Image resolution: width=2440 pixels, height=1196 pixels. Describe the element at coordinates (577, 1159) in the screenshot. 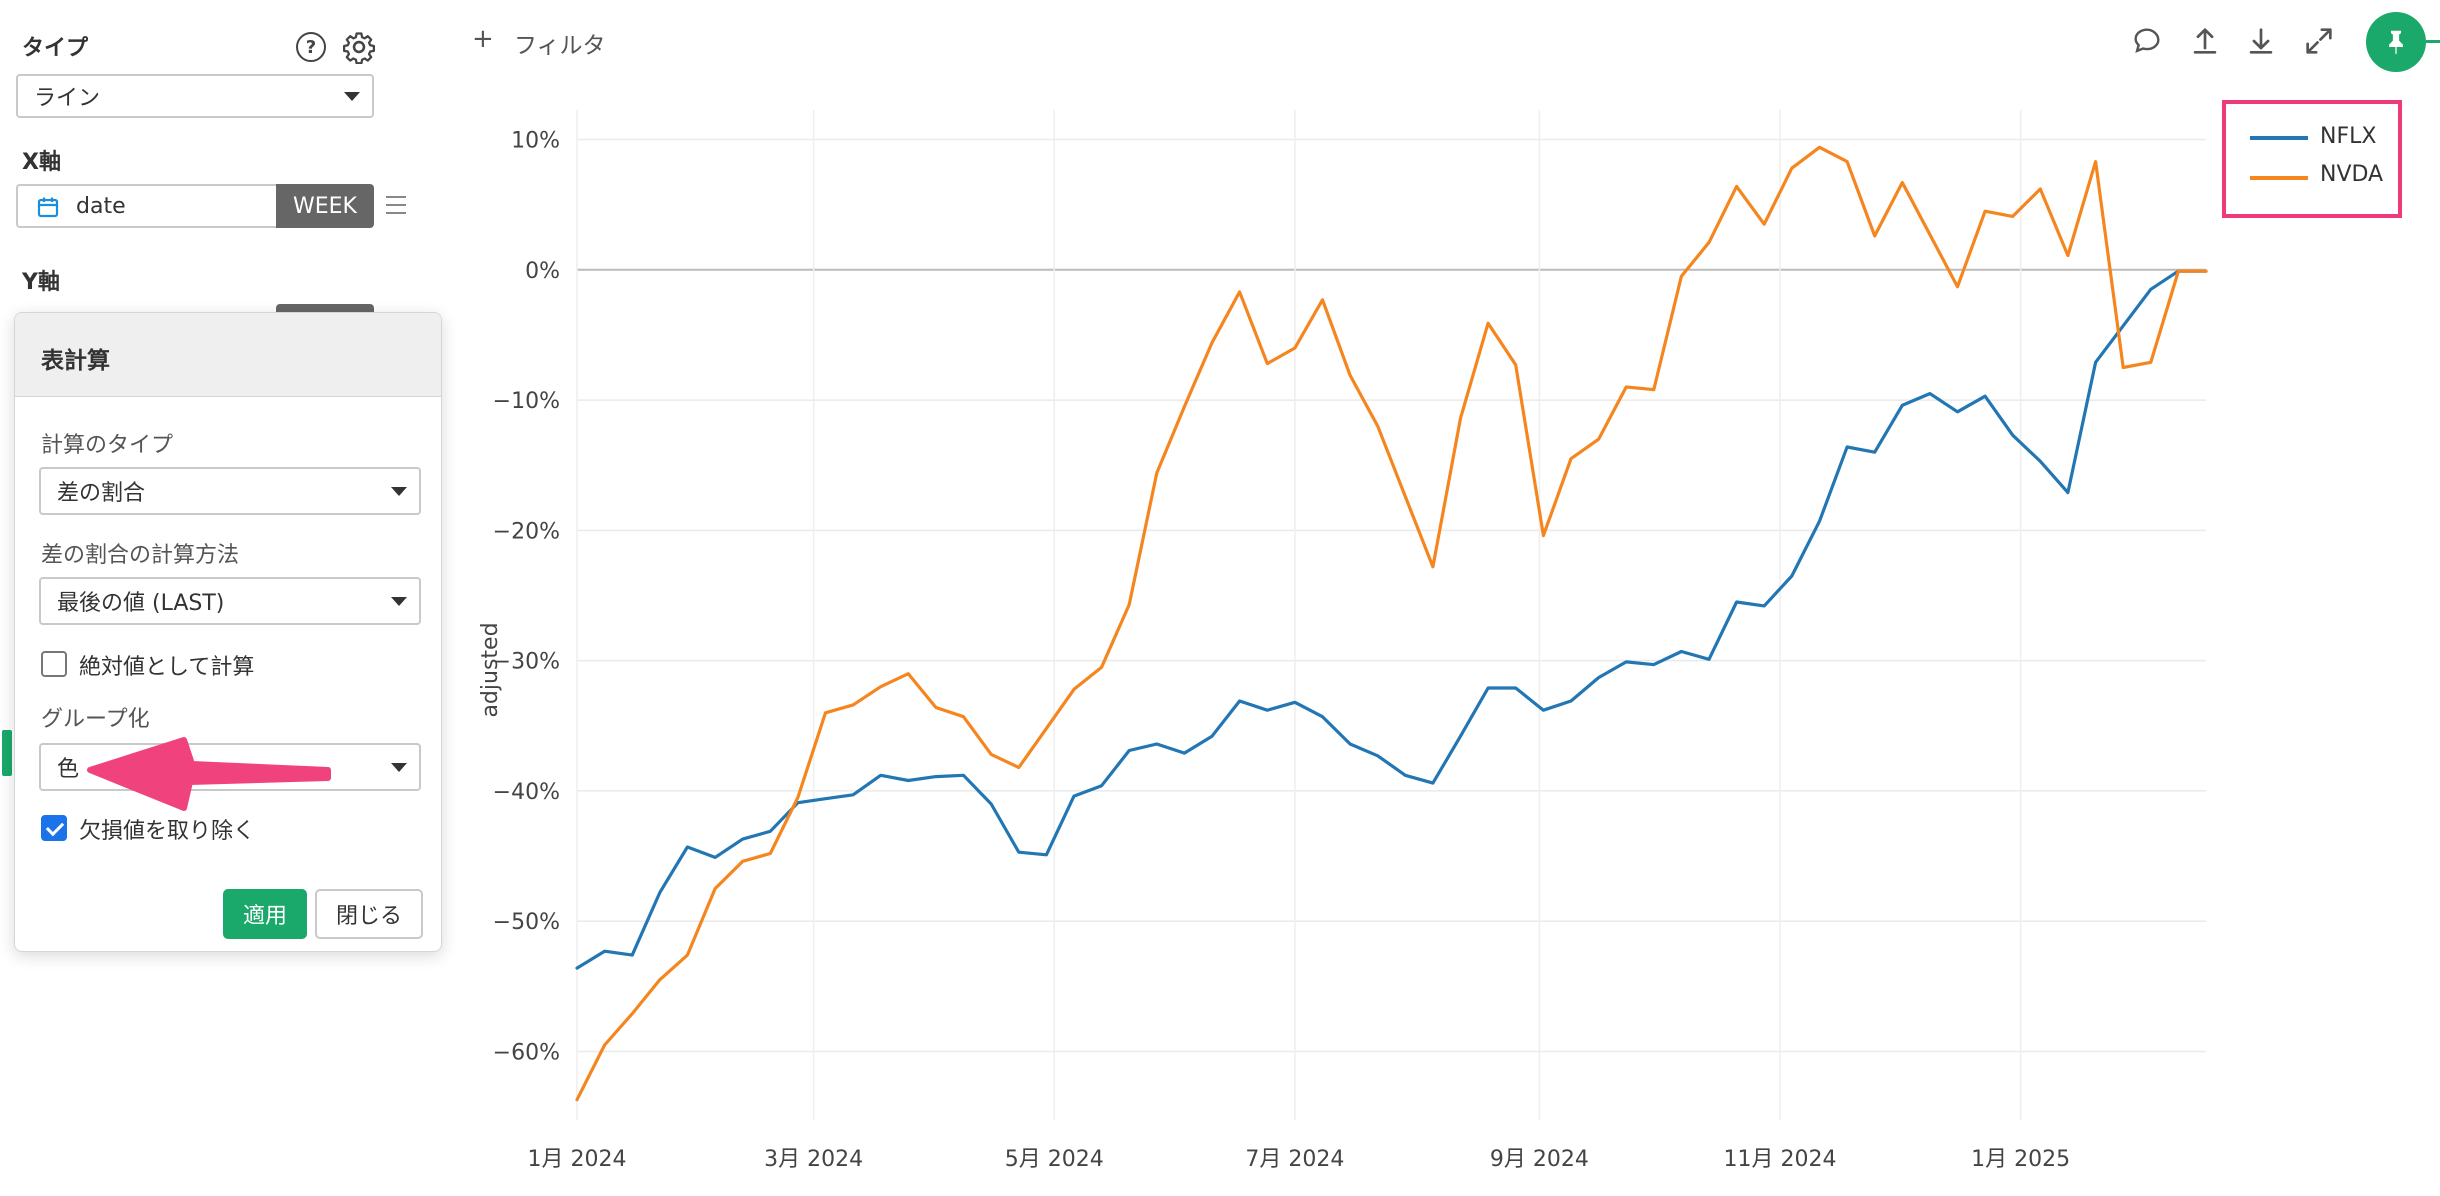

I see `x-tick-label: 1月 2024` at that location.